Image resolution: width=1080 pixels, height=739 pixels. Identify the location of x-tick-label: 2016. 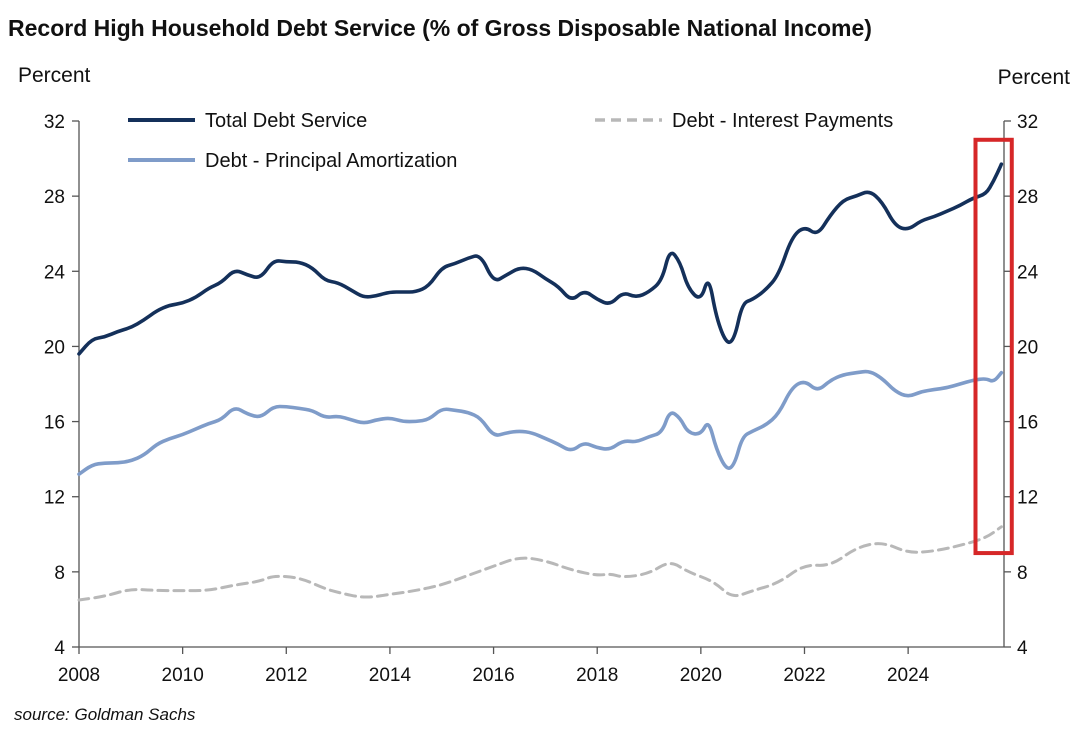
(493, 675).